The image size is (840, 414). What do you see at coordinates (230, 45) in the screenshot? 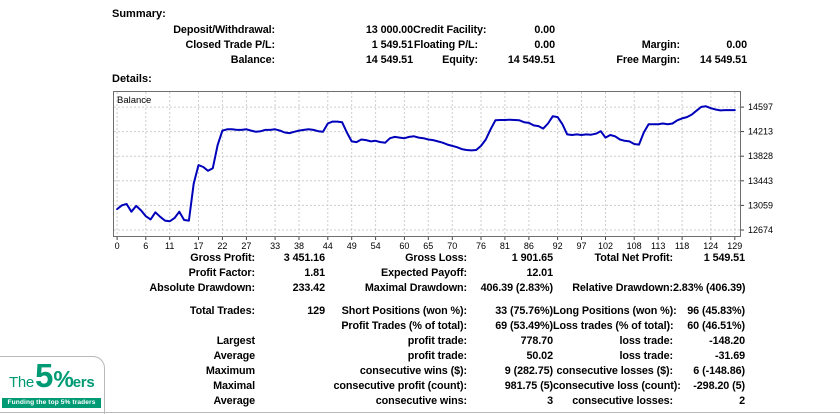
I see `summary-label: Closed Trade P/L:` at bounding box center [230, 45].